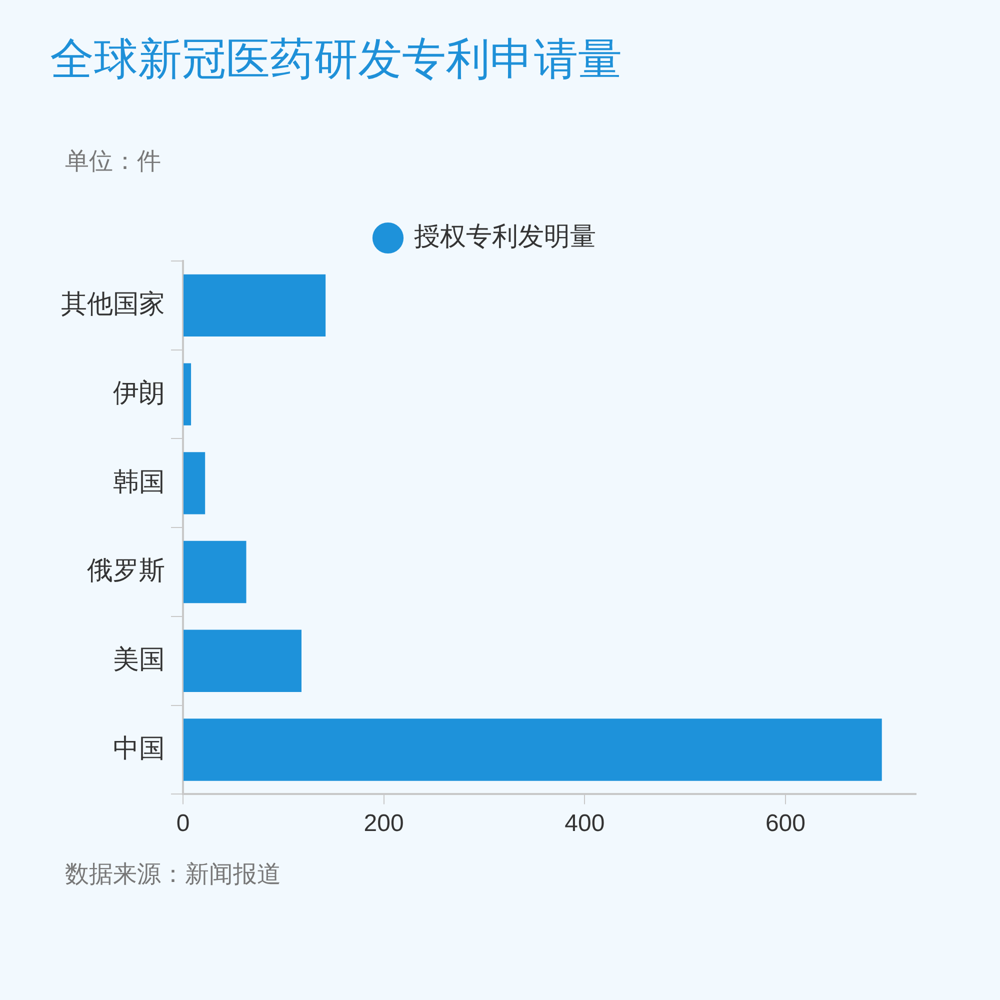 This screenshot has height=1000, width=1000. I want to click on text: 单位：件, so click(113, 161).